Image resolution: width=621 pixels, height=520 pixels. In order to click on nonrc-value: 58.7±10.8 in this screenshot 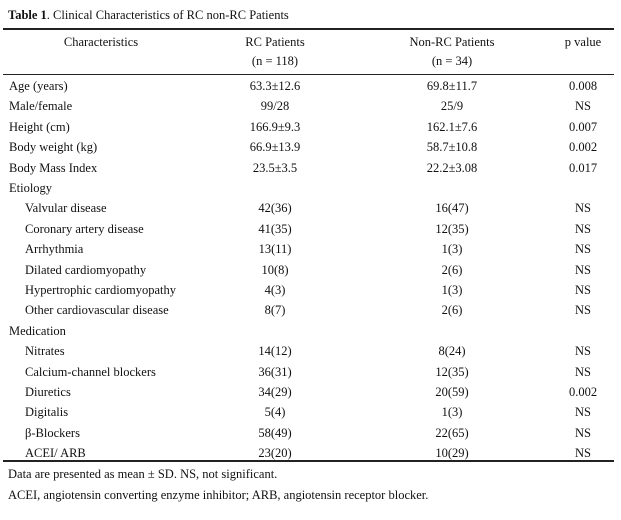, I will do `click(452, 147)`.